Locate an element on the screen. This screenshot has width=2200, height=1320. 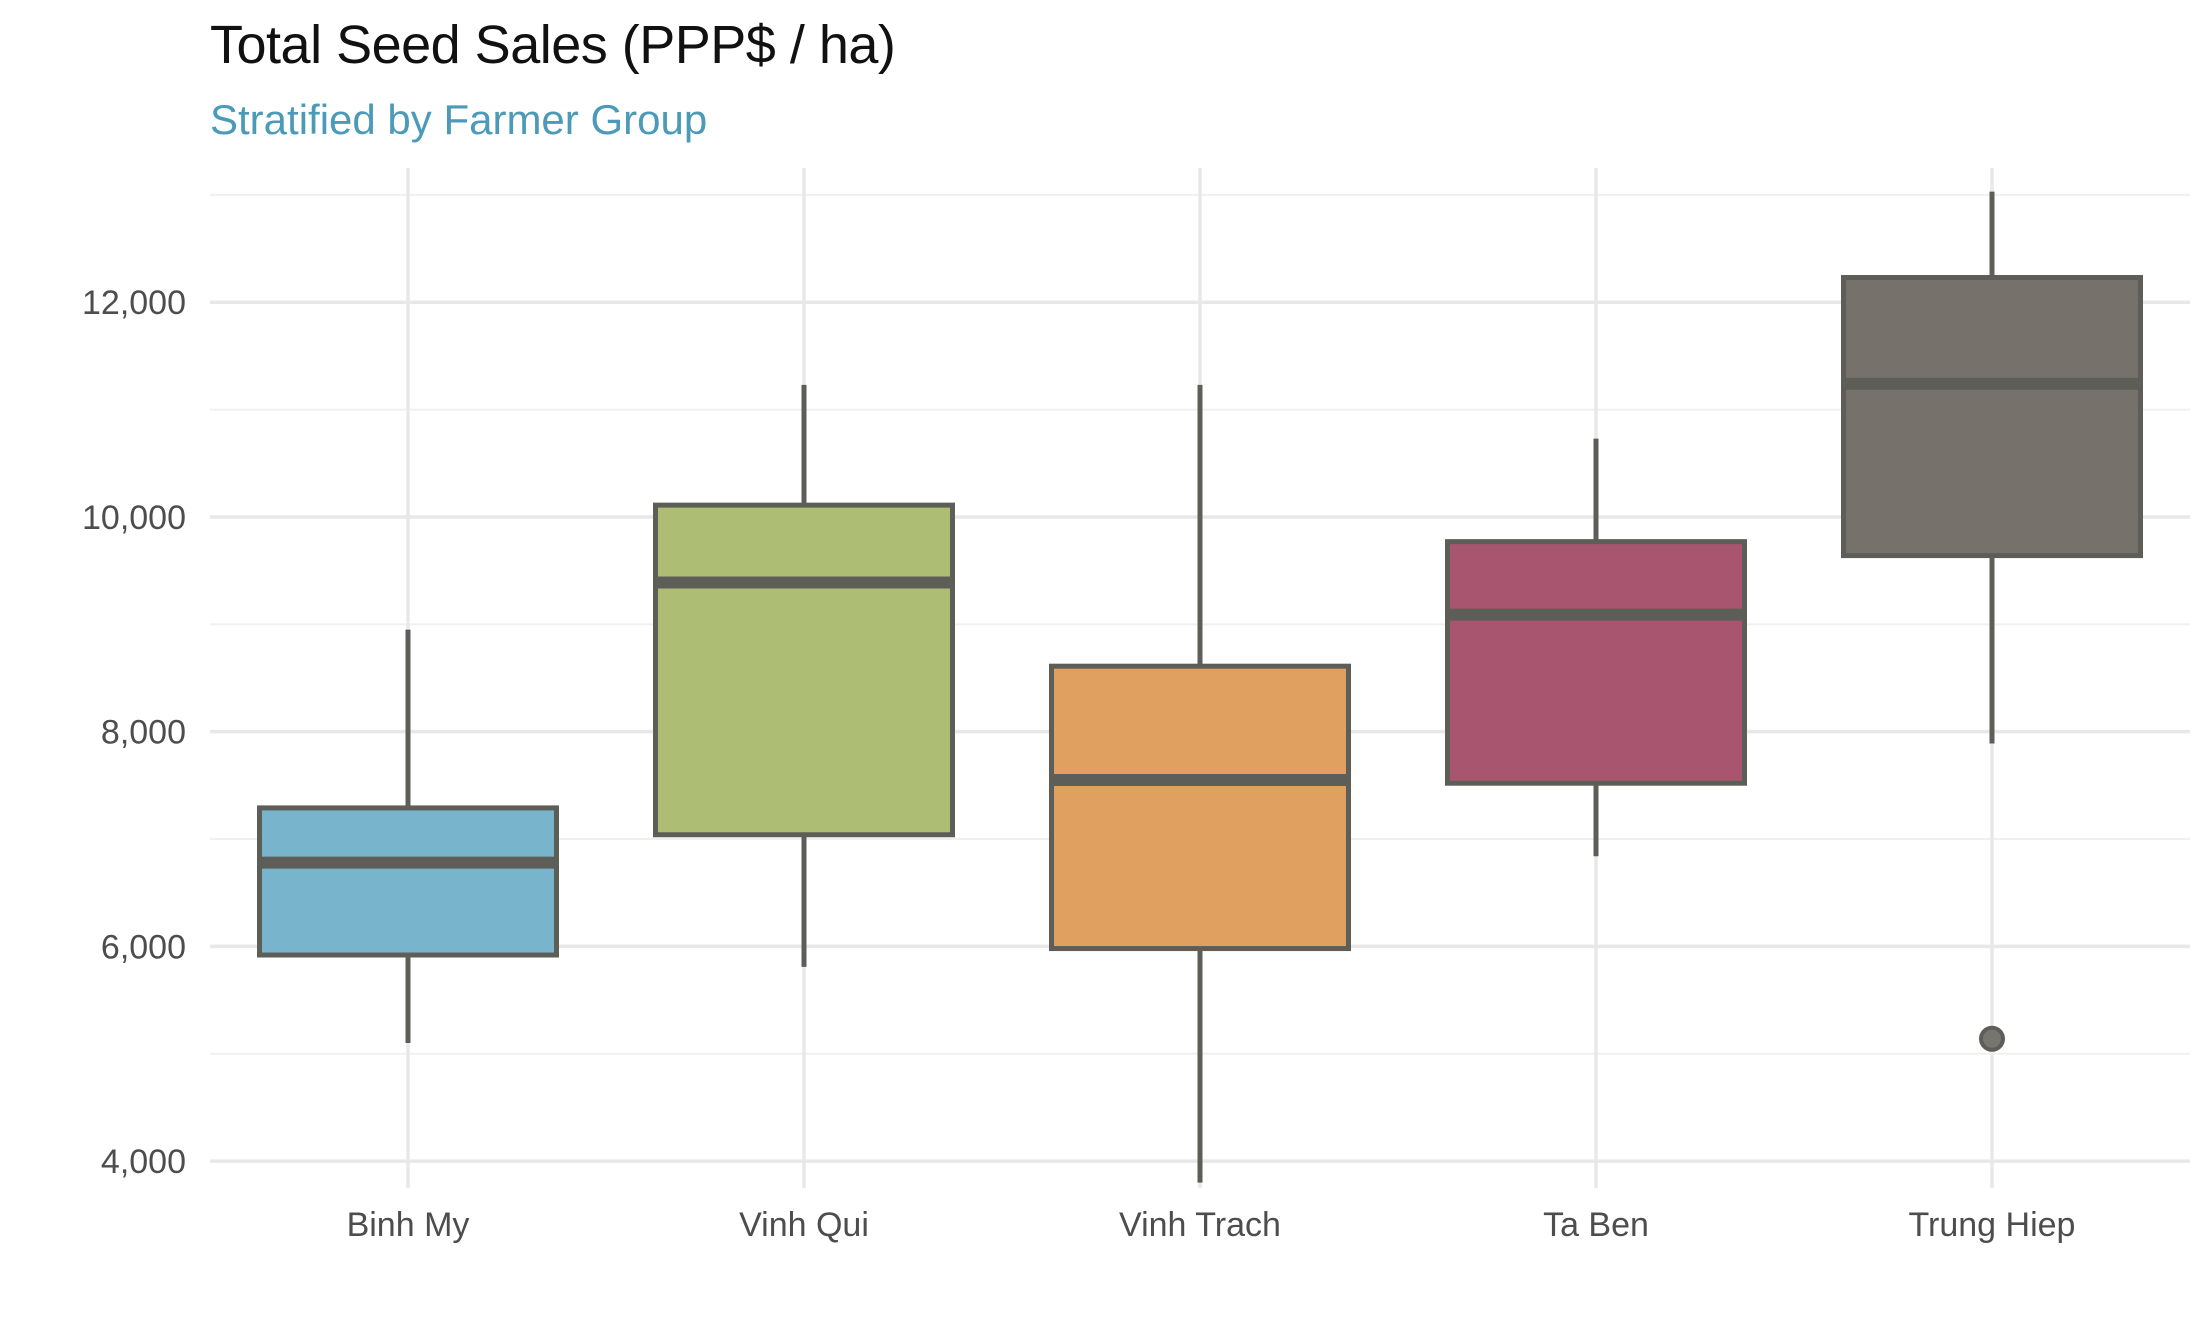
y-tick-label: 4,000 is located at coordinates (143, 1162).